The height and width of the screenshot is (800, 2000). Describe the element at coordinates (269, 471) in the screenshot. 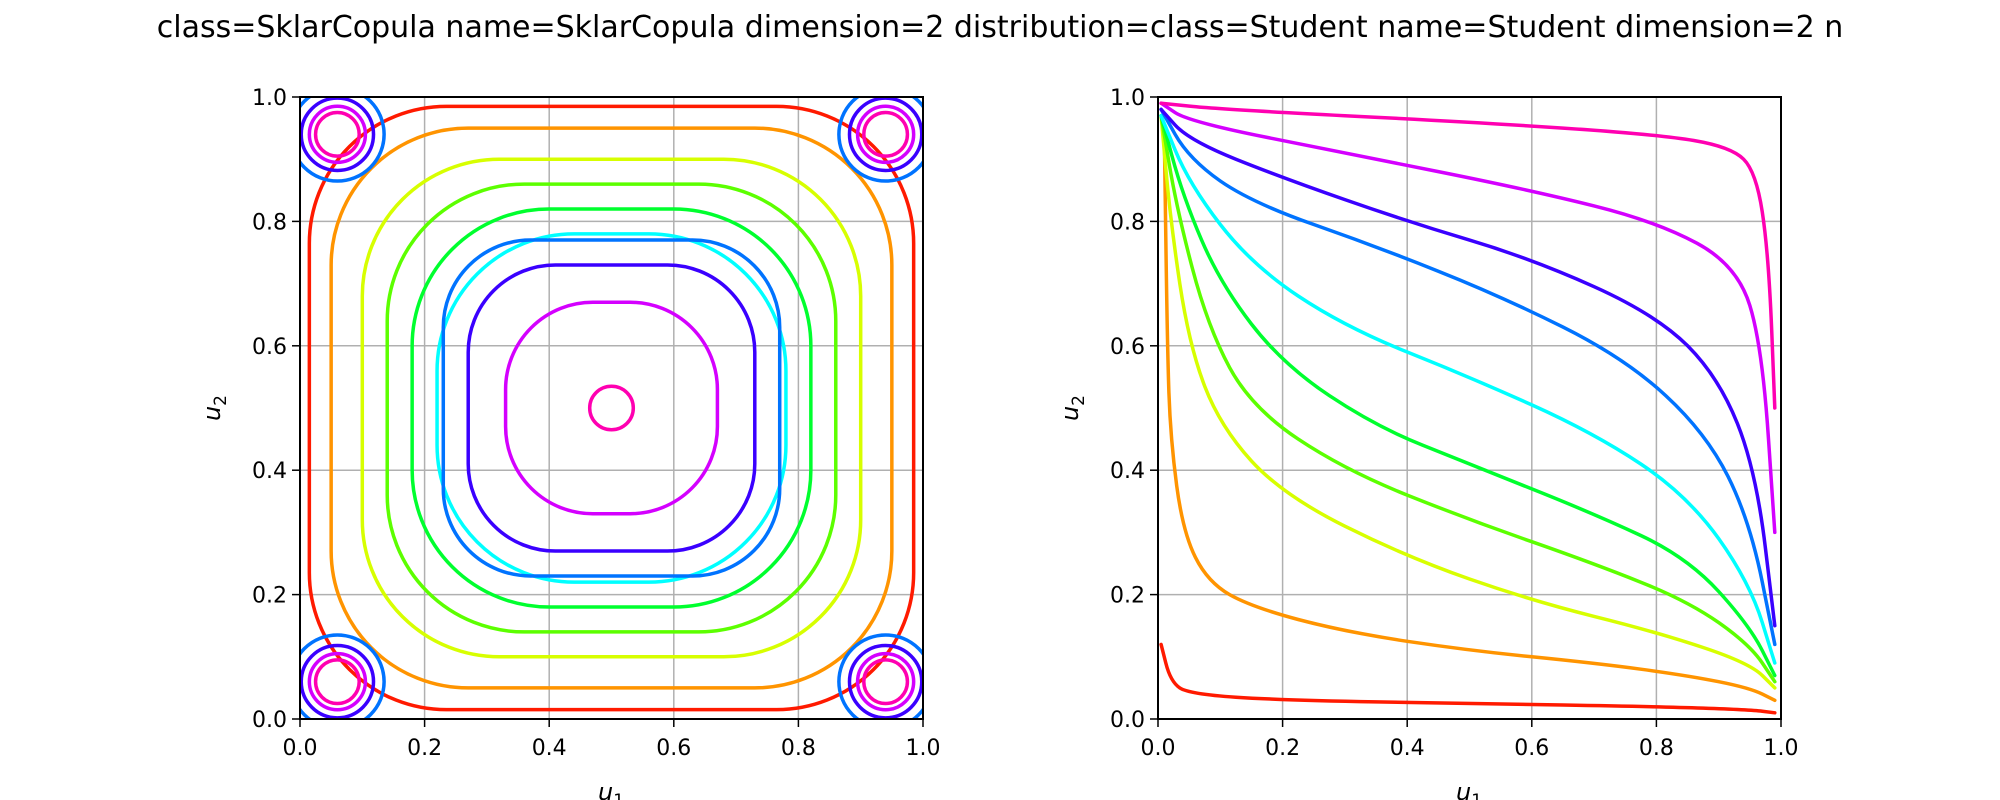

I see `pdf-y-tick-label: 0.4` at that location.